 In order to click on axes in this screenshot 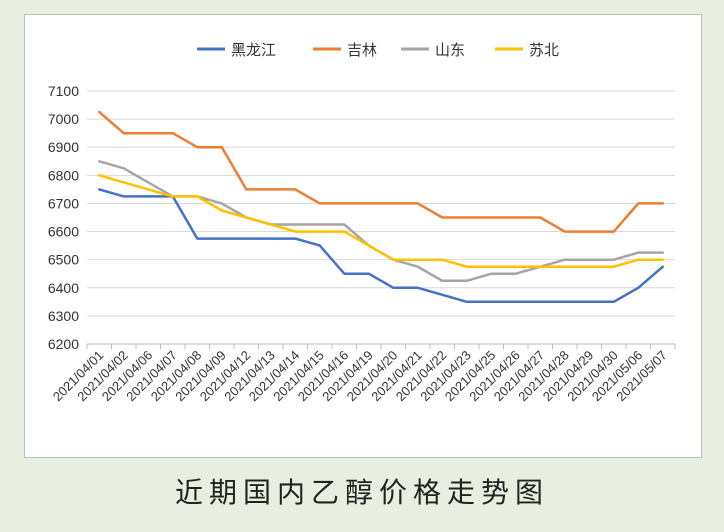, I will do `click(381, 346)`.